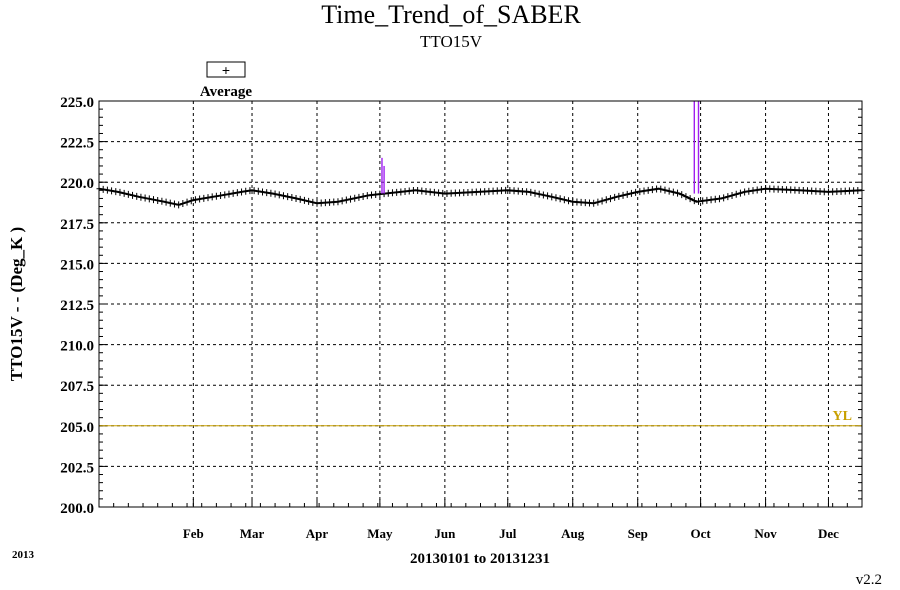 This screenshot has width=900, height=590. Describe the element at coordinates (77, 428) in the screenshot. I see `y-tick-label: 205.0` at that location.